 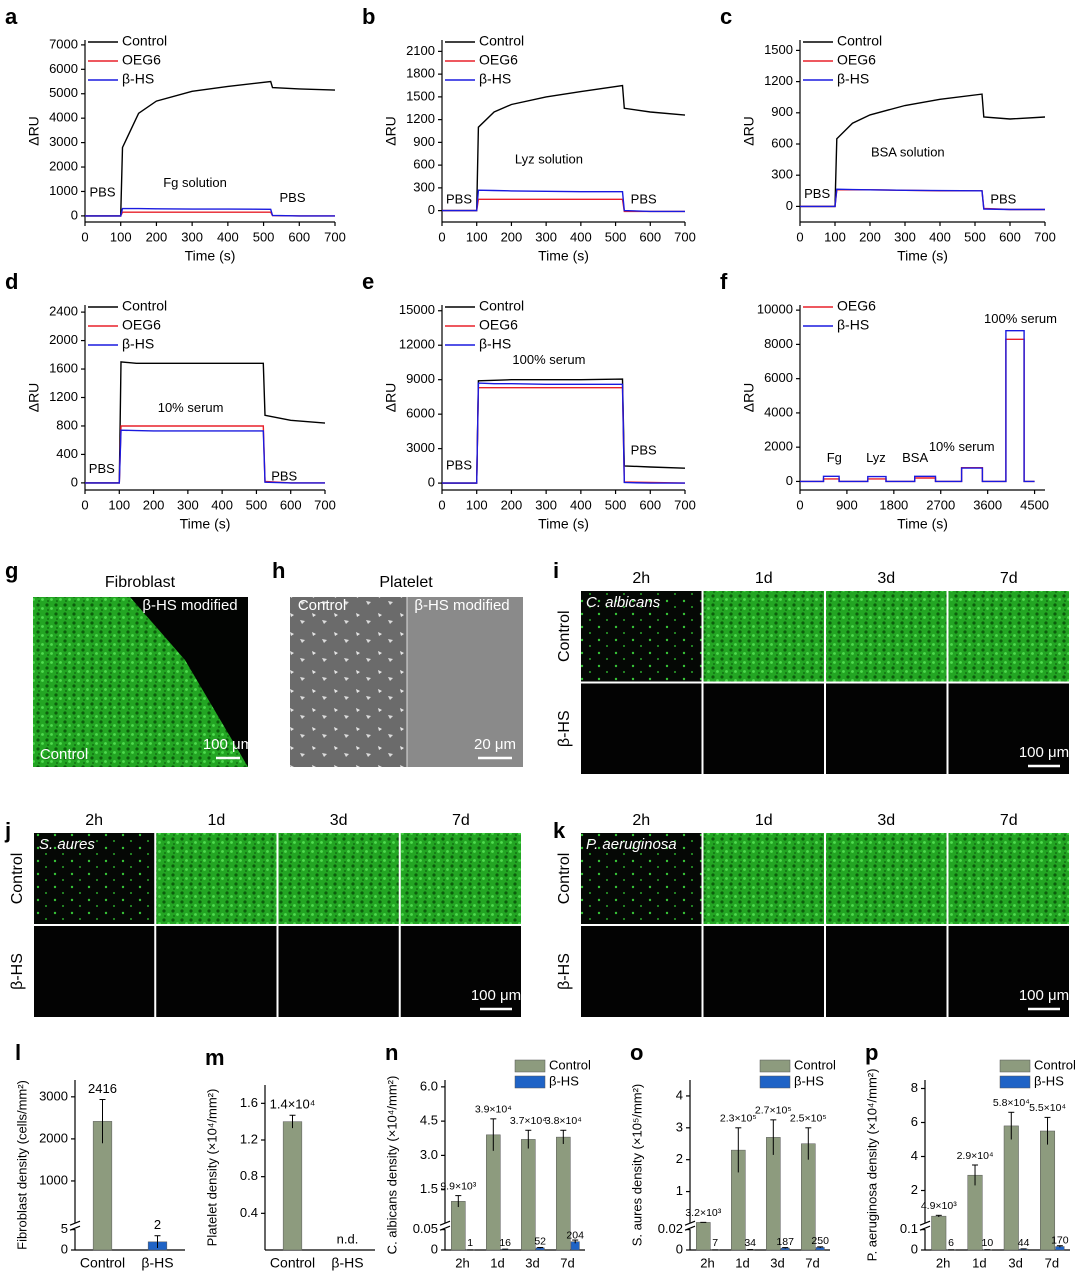 I want to click on panel-label: a, so click(x=11, y=16).